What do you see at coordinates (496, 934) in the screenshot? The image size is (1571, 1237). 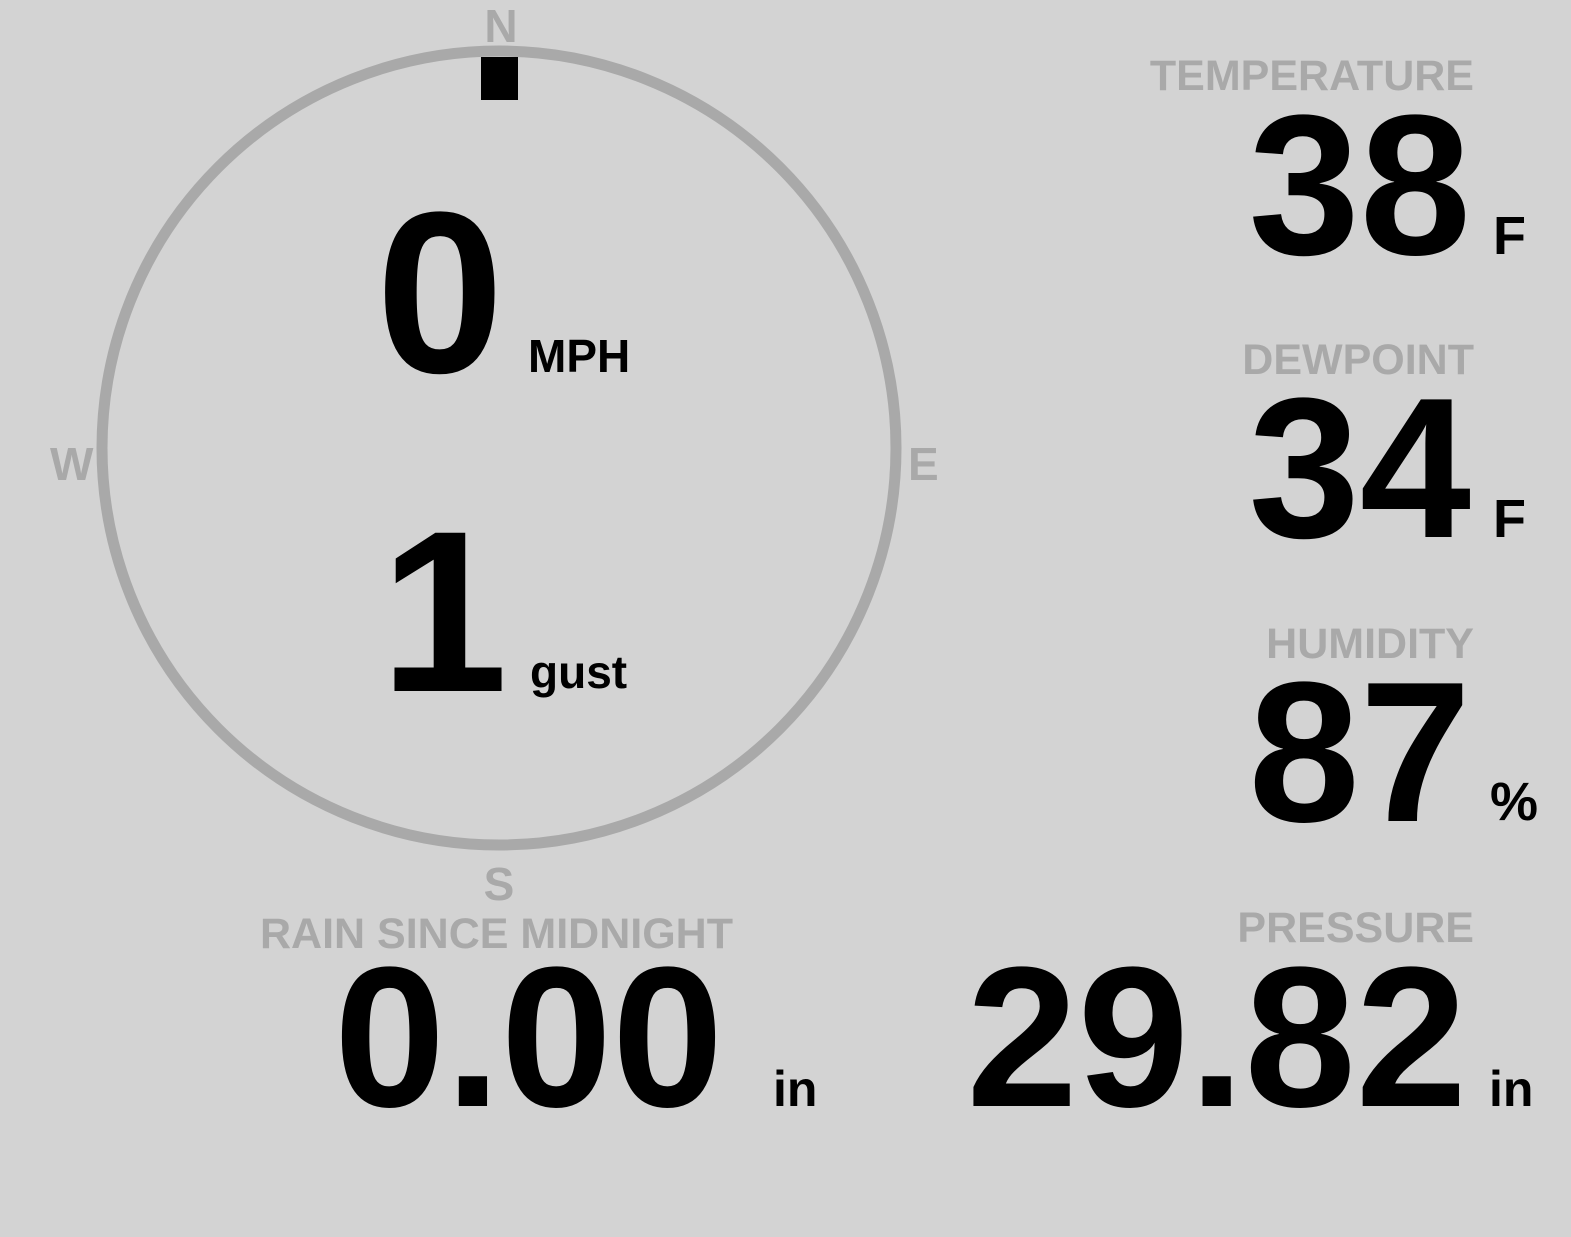 I see `rain-label: RAIN SINCE MIDNIGHT` at bounding box center [496, 934].